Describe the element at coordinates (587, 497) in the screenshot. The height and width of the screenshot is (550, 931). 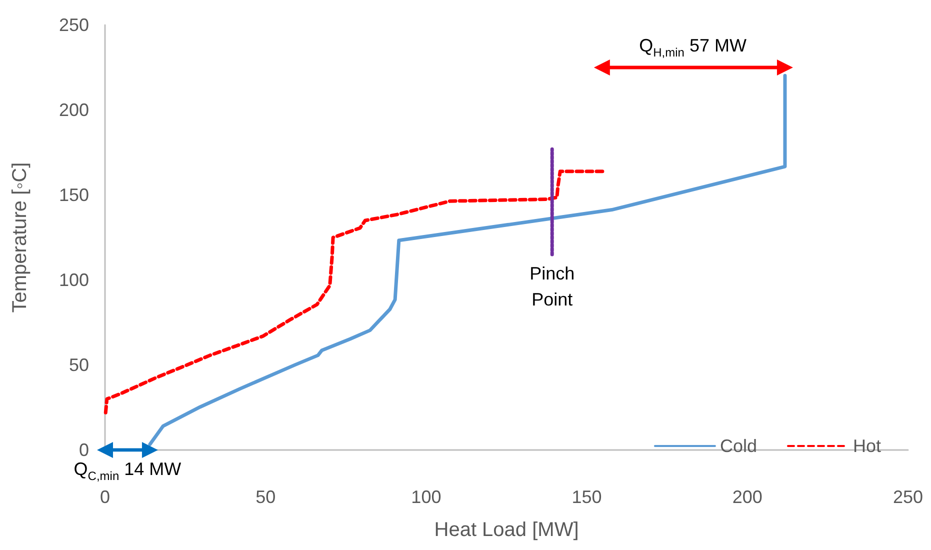
I see `x-tick-label: 150` at that location.